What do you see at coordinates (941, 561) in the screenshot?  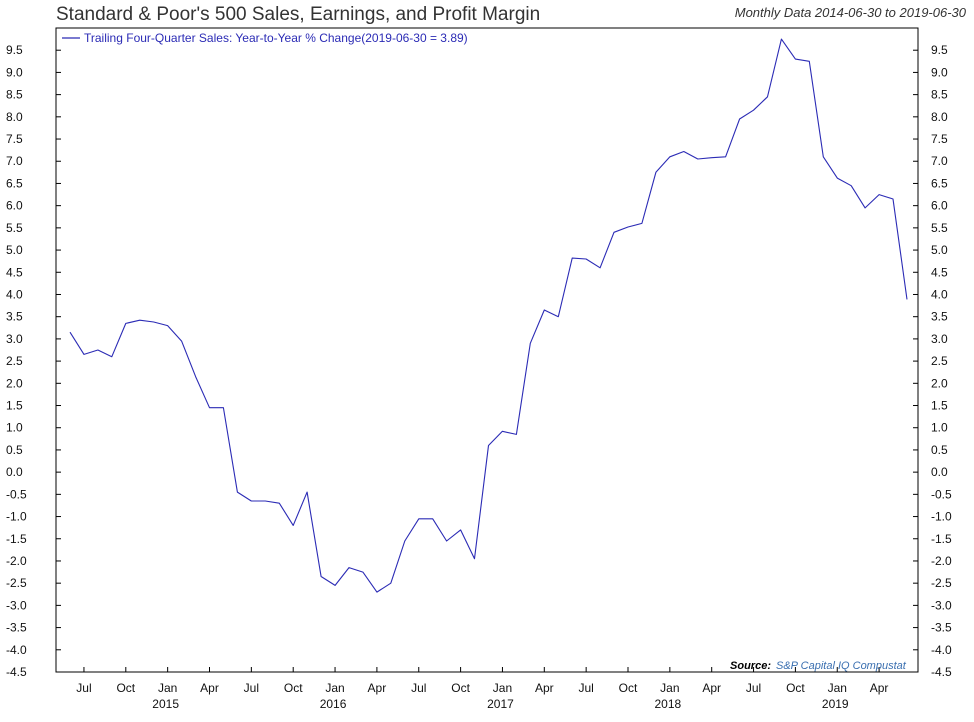 I see `y-tick-label-right: -2.0` at bounding box center [941, 561].